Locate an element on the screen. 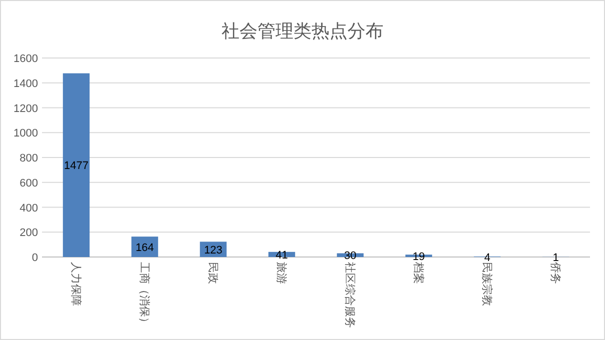  y-tick-label: 0 is located at coordinates (35, 258).